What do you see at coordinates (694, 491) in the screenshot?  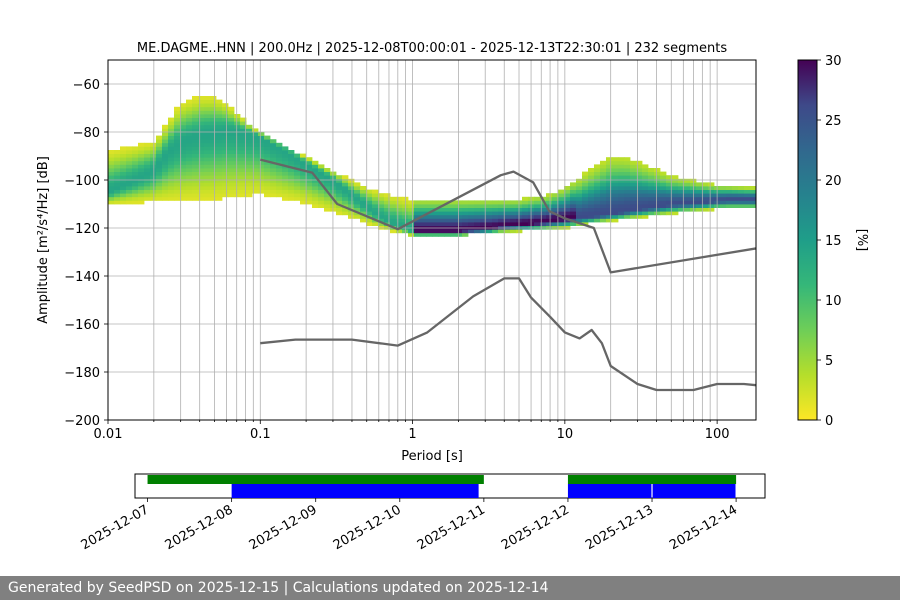 I see `timeline-segment-processed` at bounding box center [694, 491].